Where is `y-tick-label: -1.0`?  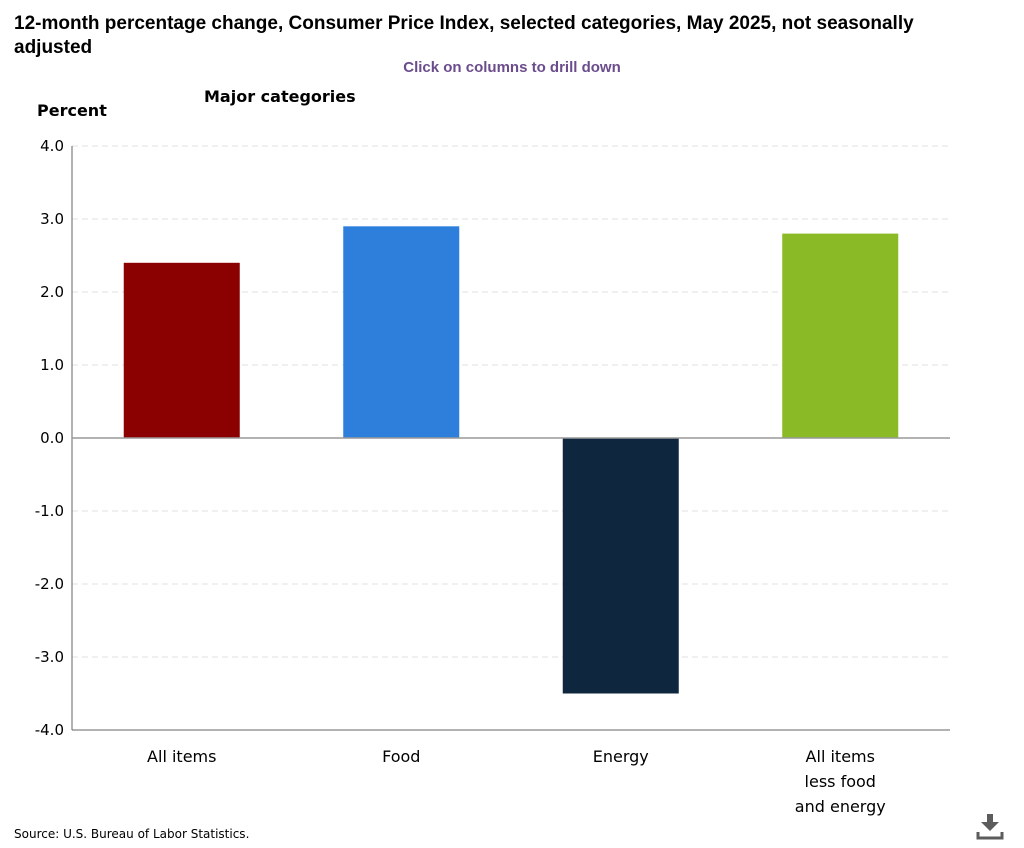 y-tick-label: -1.0 is located at coordinates (49, 511).